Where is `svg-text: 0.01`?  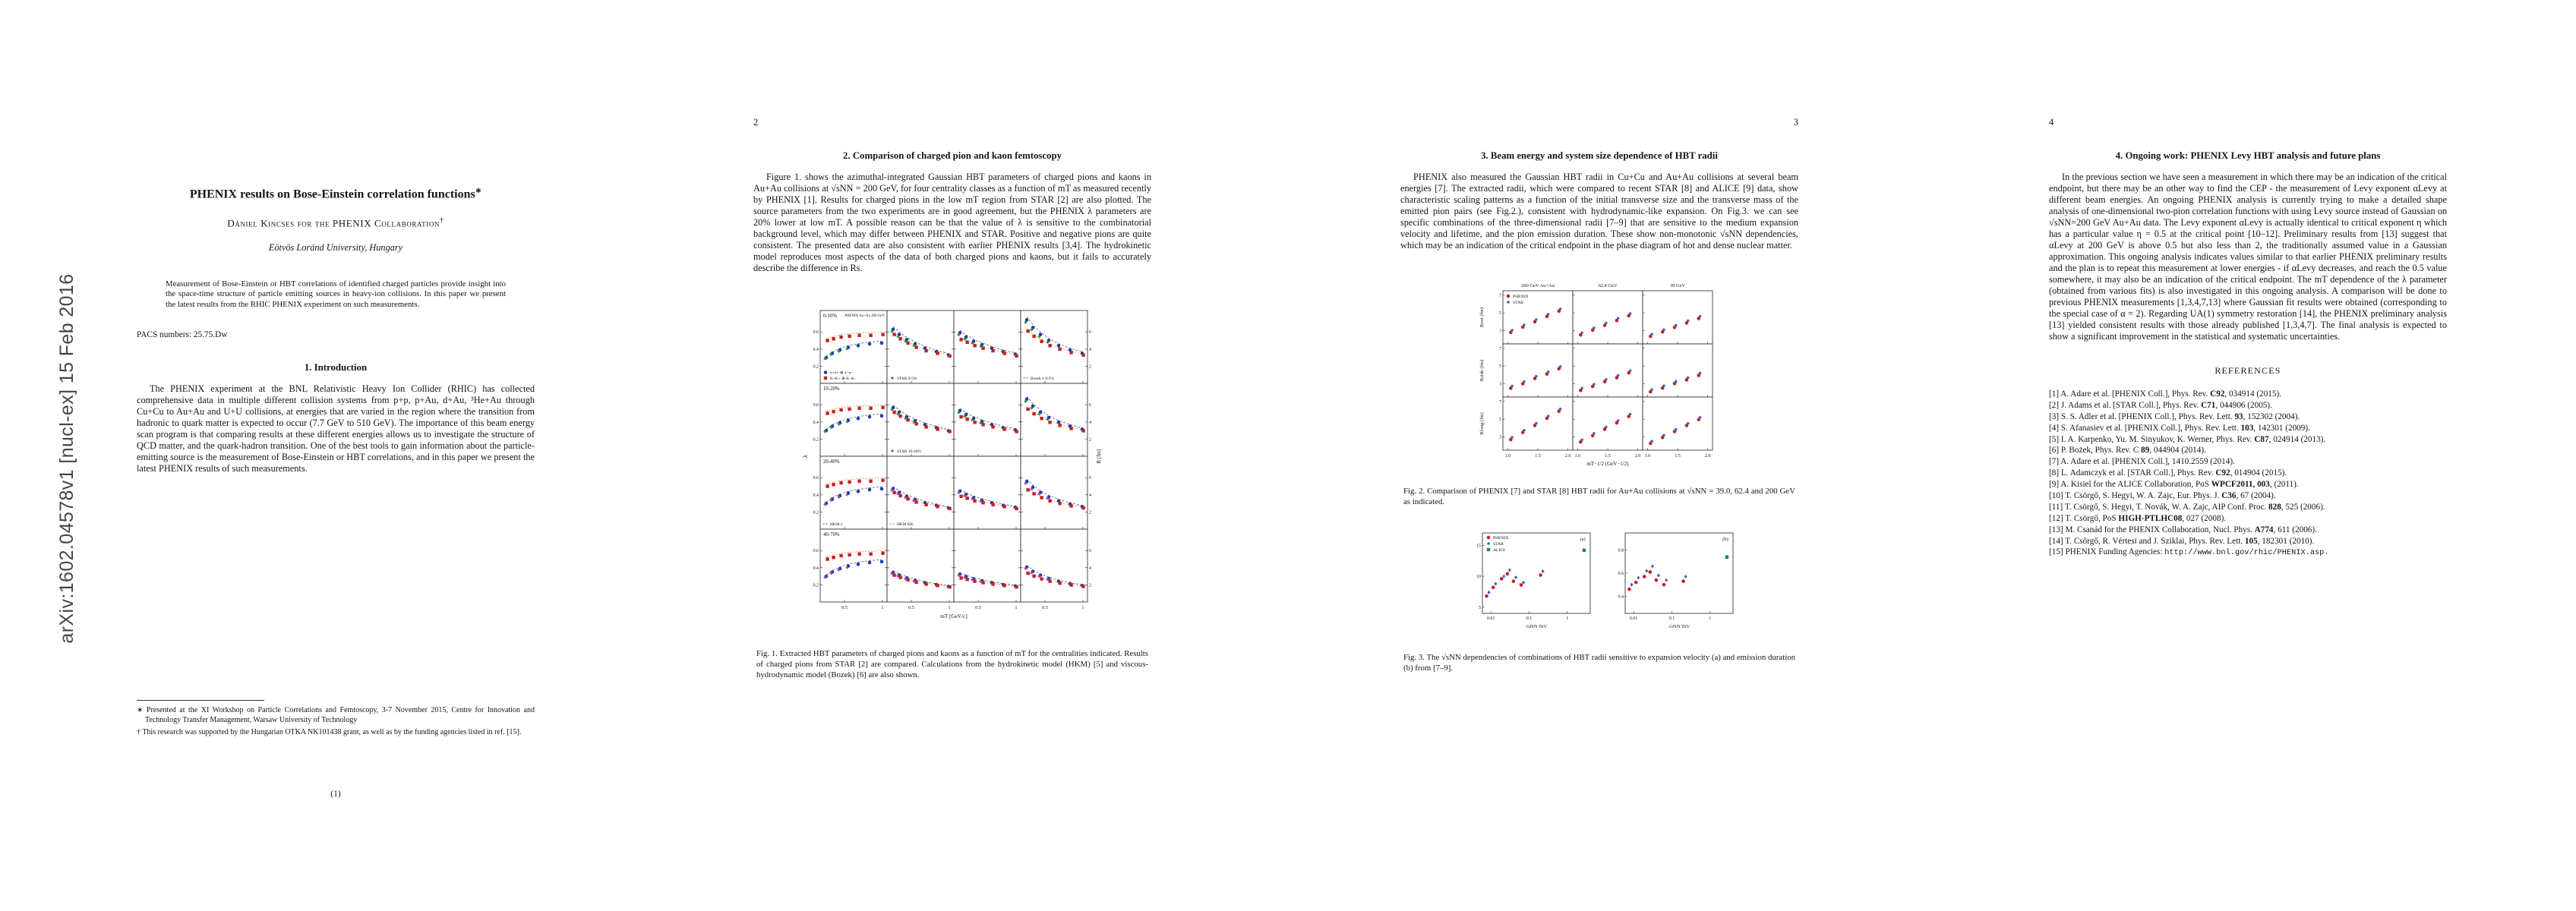
svg-text: 0.01 is located at coordinates (1634, 618).